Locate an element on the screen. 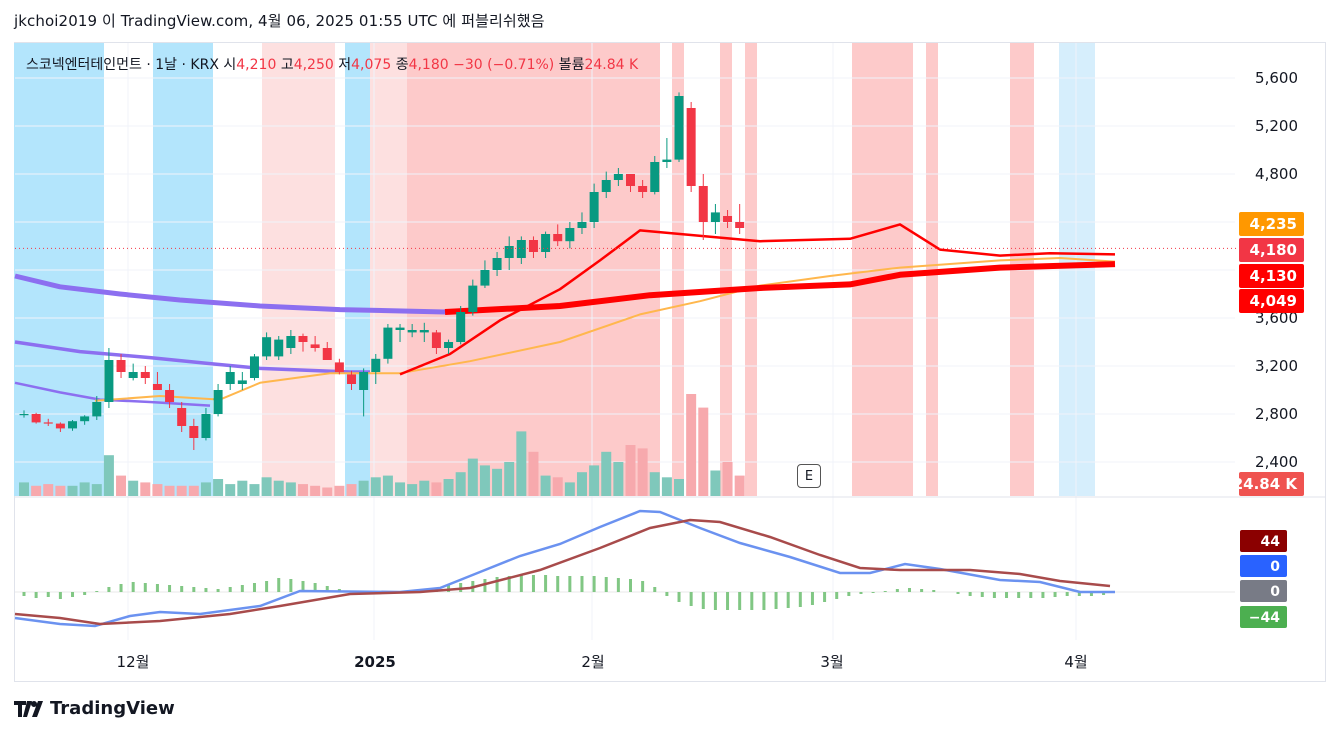 The image size is (1341, 735). tradingview-logo: TradingView is located at coordinates (94, 708).